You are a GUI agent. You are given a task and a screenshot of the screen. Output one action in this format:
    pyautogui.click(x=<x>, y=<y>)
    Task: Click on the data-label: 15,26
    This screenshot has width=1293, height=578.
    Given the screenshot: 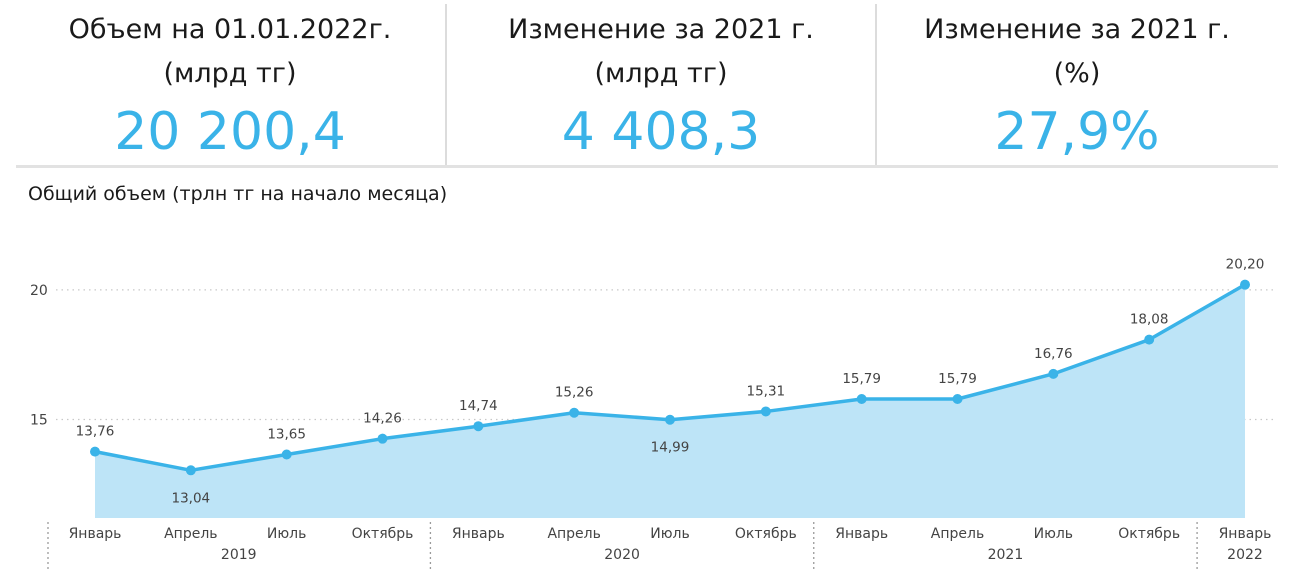 What is the action you would take?
    pyautogui.click(x=574, y=393)
    